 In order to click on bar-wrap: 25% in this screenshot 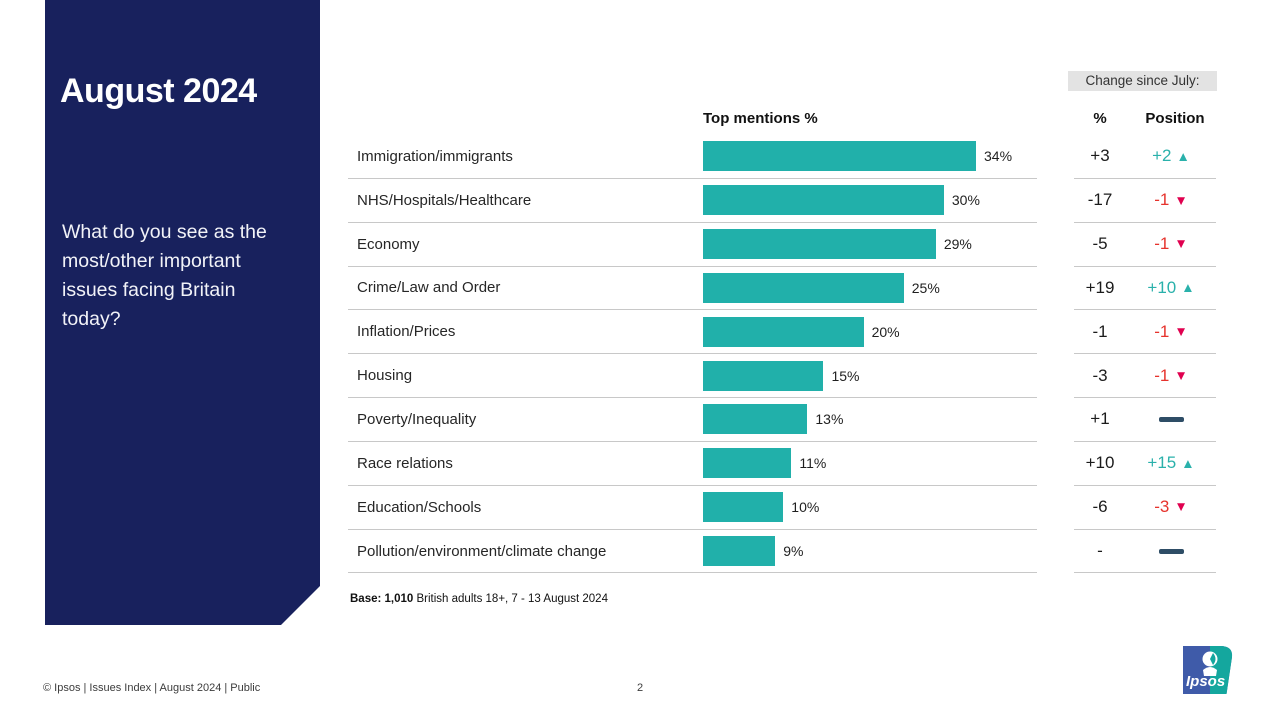, I will do `click(870, 287)`.